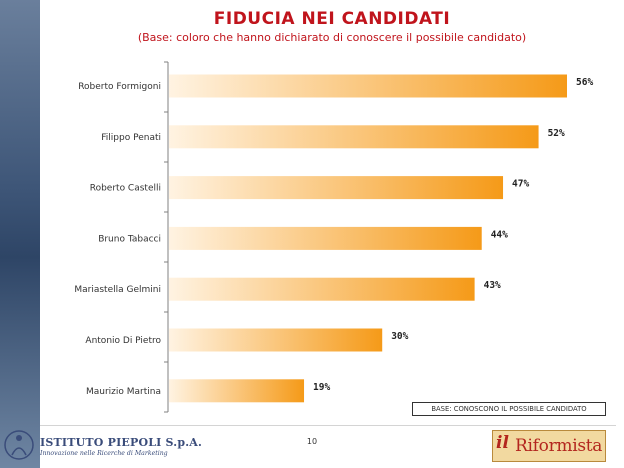 The image size is (624, 468). What do you see at coordinates (584, 82) in the screenshot?
I see `data-label: 56%` at bounding box center [584, 82].